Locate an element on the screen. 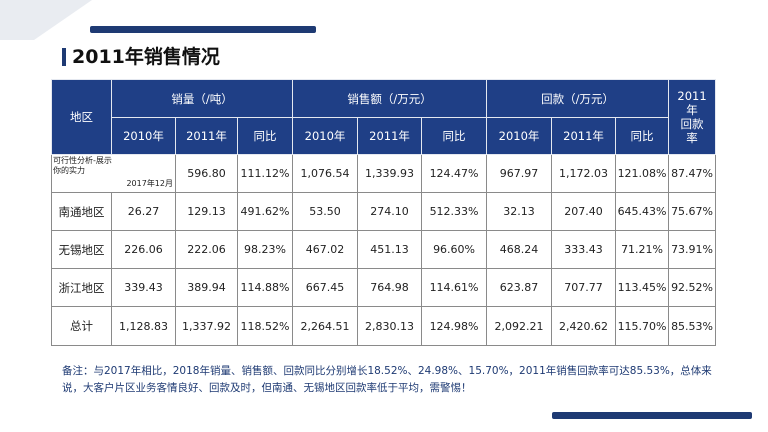 This screenshot has width=768, height=432. rate-header-line: 率 is located at coordinates (692, 138).